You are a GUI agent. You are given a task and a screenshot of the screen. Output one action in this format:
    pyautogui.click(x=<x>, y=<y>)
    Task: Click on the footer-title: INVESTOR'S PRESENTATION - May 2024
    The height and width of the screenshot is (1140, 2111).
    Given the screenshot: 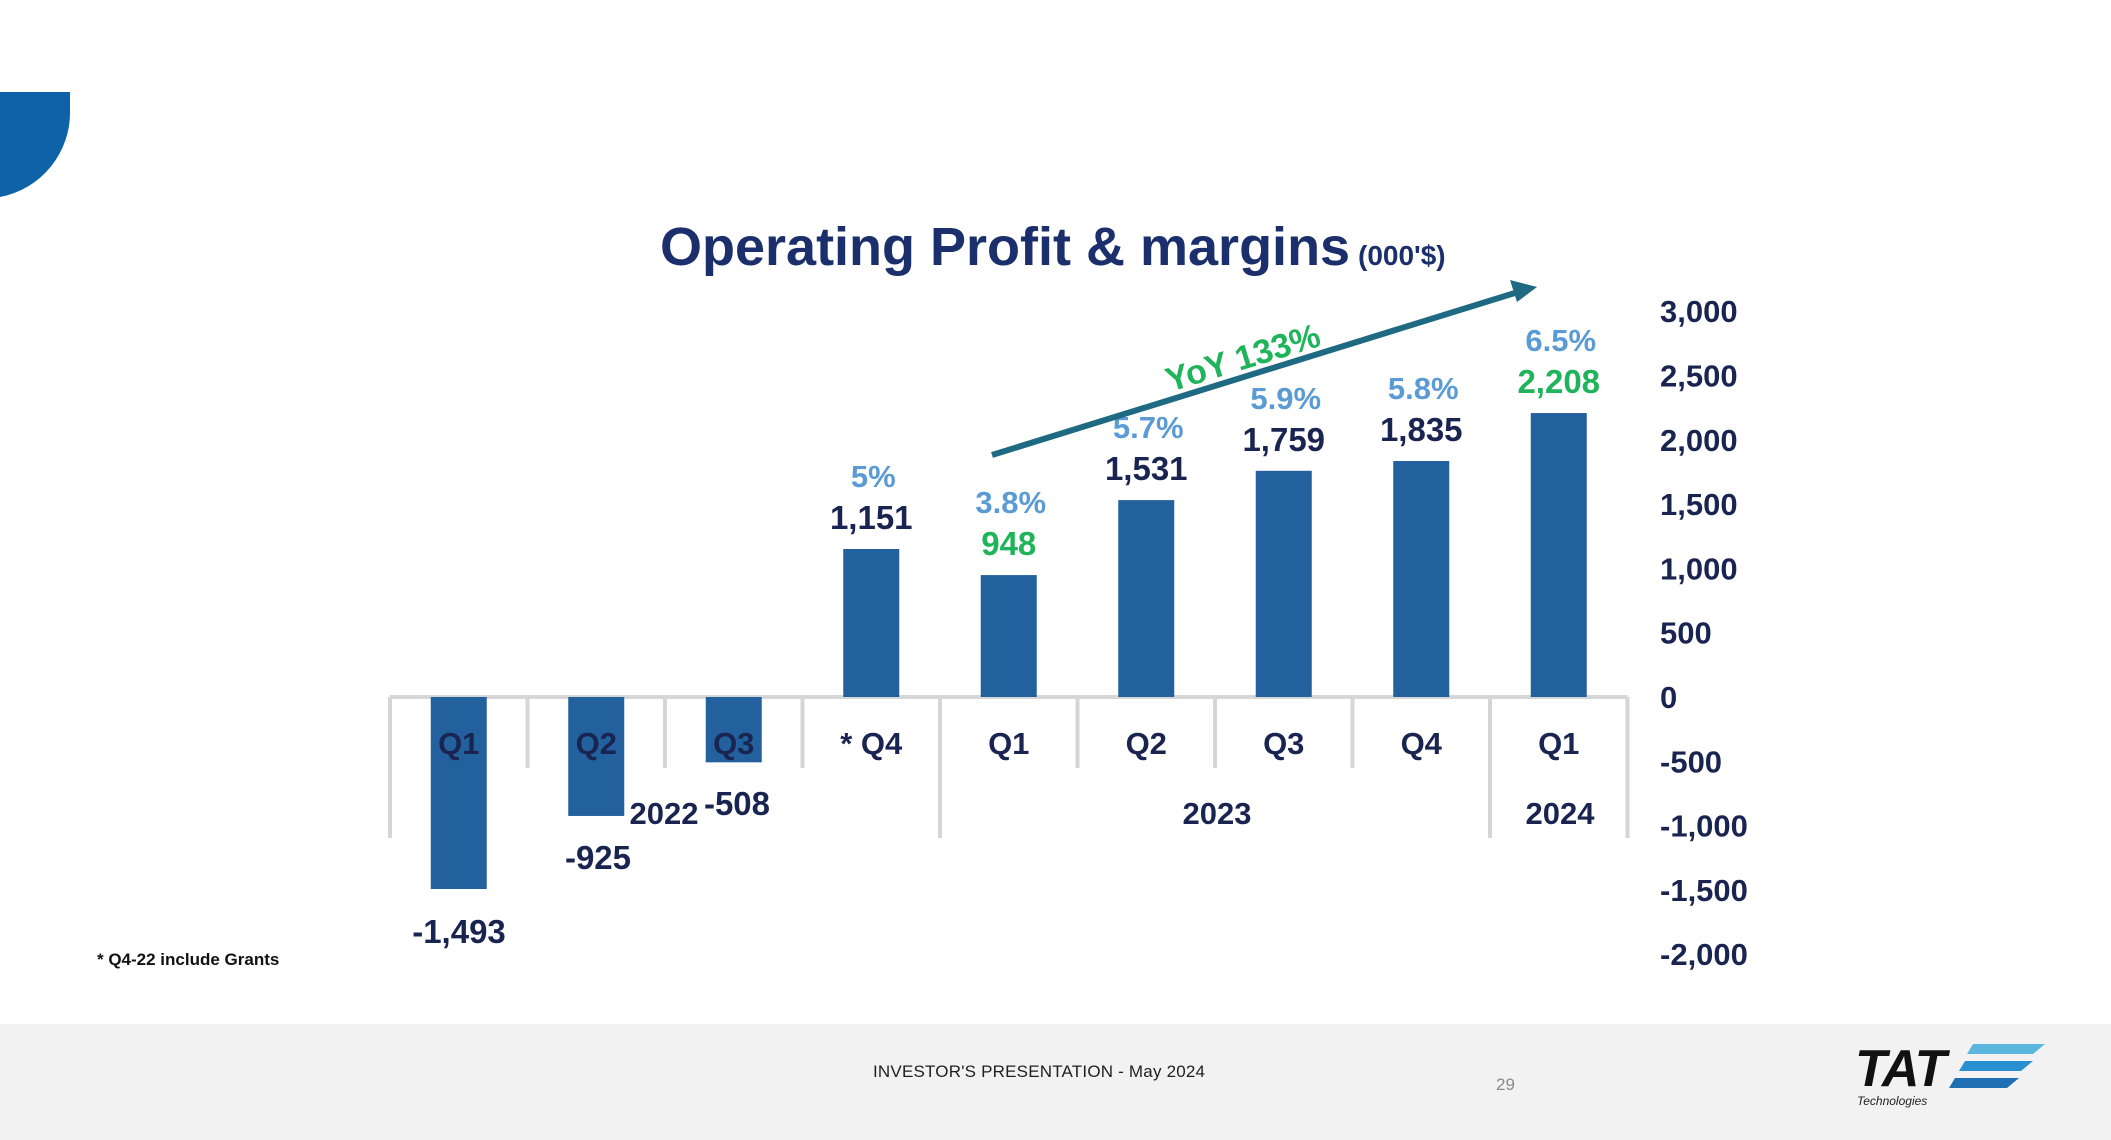 What is the action you would take?
    pyautogui.click(x=1039, y=1071)
    